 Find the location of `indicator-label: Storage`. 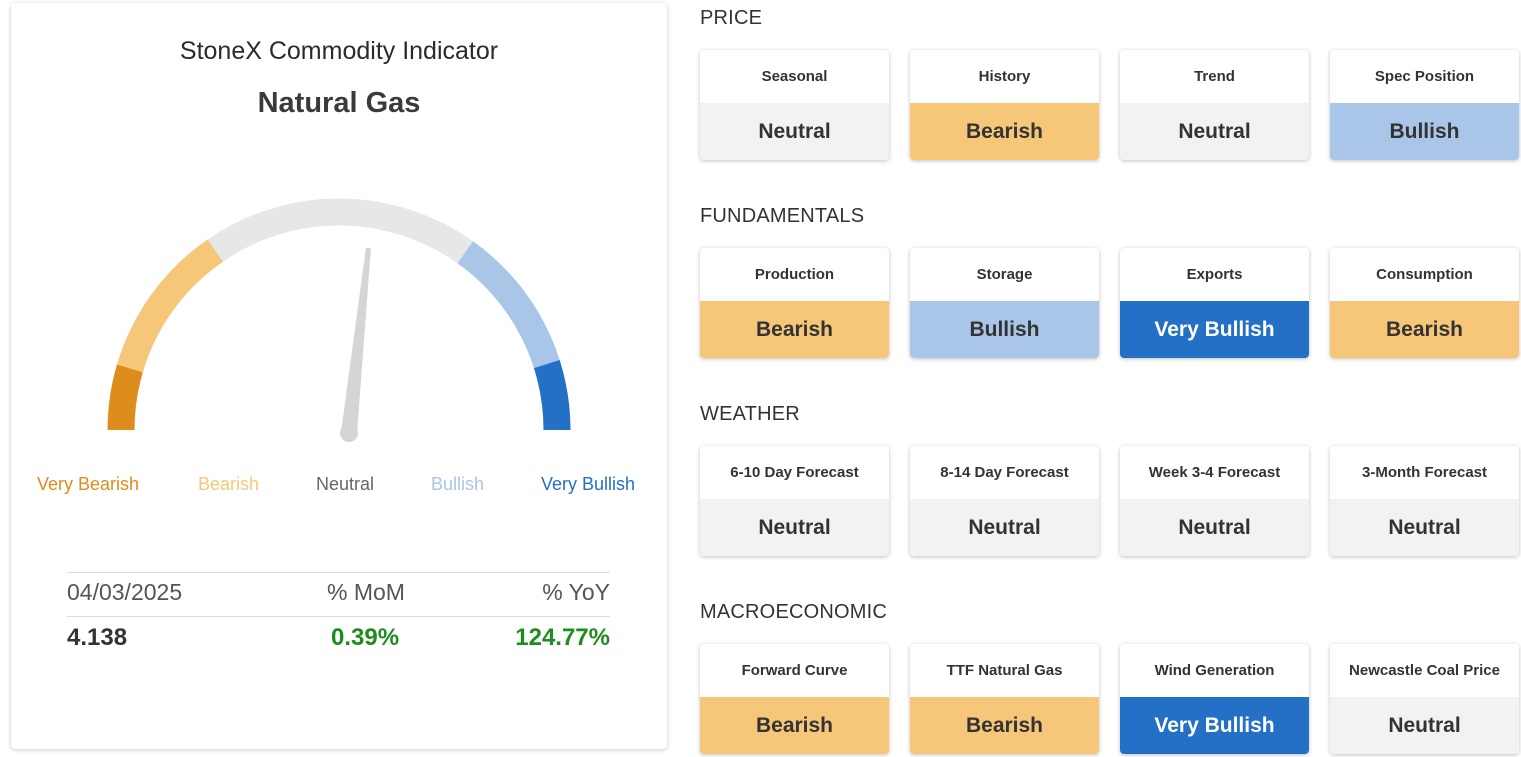

indicator-label: Storage is located at coordinates (1004, 274).